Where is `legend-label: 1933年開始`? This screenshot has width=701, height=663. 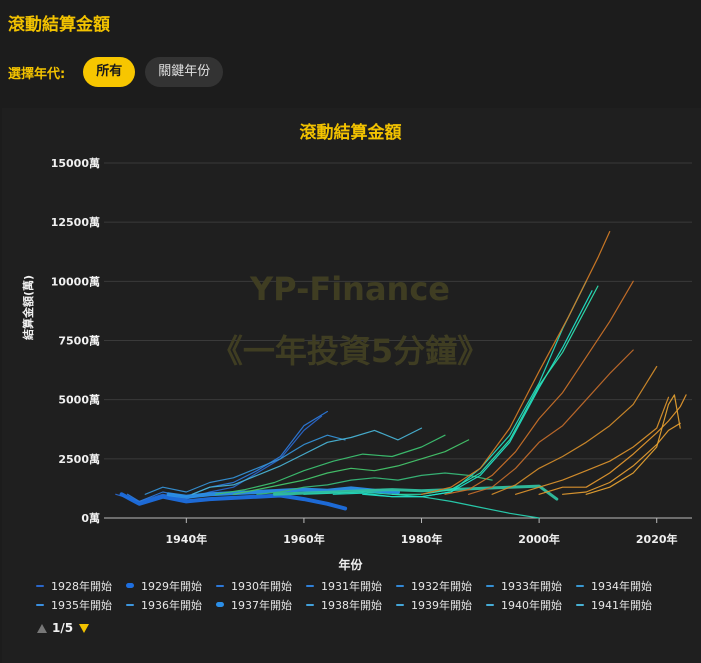 legend-label: 1933年開始 is located at coordinates (531, 586).